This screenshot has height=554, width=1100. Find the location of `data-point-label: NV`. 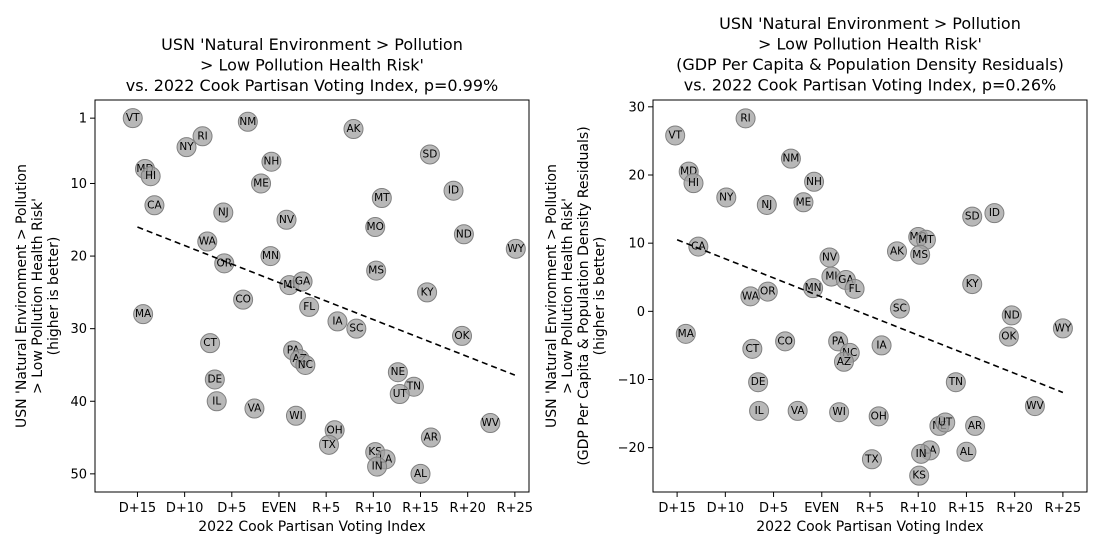

data-point-label: NV is located at coordinates (830, 257).